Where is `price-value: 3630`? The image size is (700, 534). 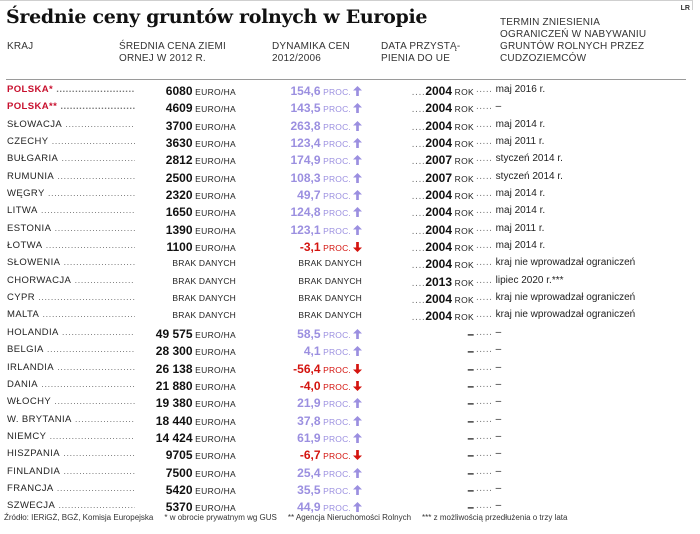
price-value: 3630 is located at coordinates (179, 143).